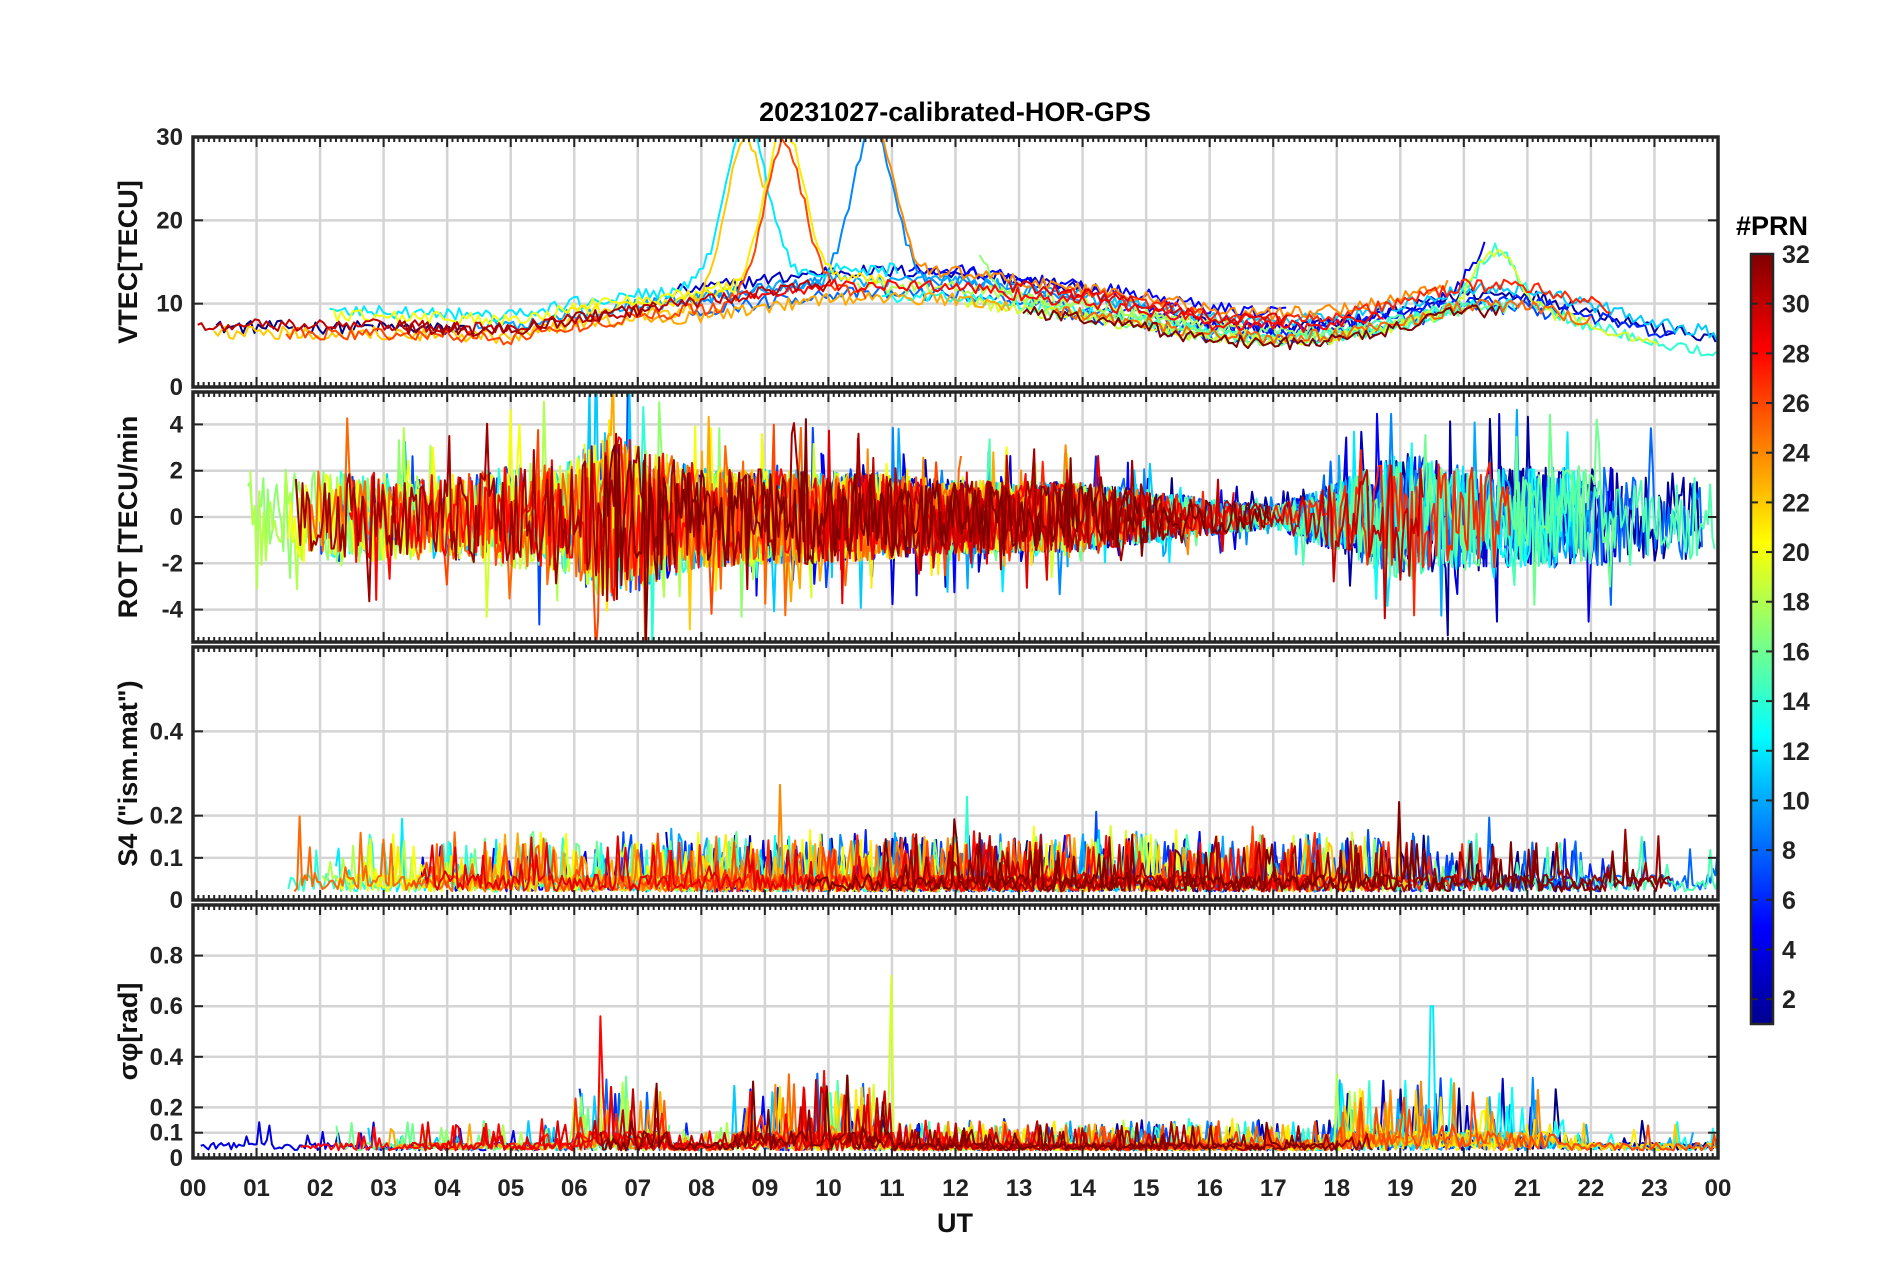 The height and width of the screenshot is (1272, 1902). Describe the element at coordinates (1796, 354) in the screenshot. I see `colorbar-tick-label: 28` at that location.